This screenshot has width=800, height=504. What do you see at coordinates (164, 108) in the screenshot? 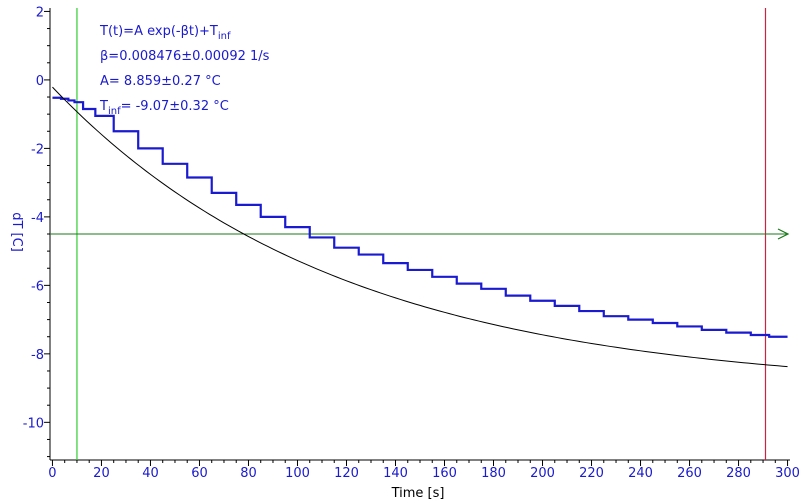
I see `annotation-tinf: Tinf= -9.07±0.32 °C` at bounding box center [164, 108].